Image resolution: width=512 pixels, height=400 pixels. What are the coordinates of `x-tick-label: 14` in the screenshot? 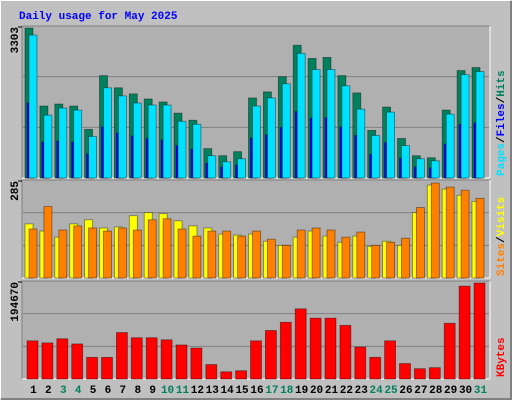 It's located at (228, 391).